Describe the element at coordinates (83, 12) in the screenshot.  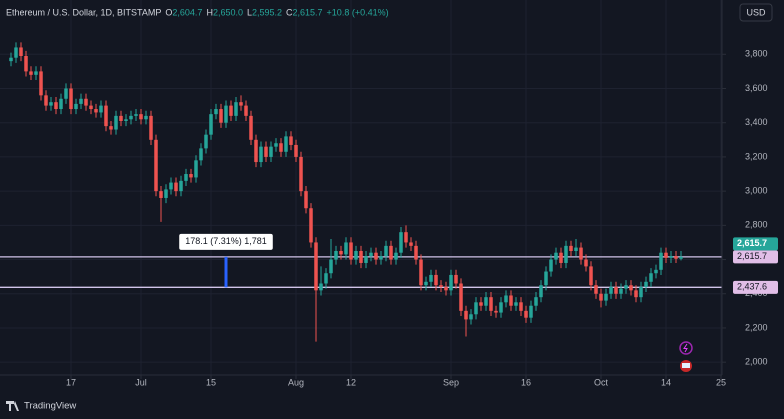
I see `chart-title: Ethereum / U.S. Dollar, 1D, BITSTAMP` at that location.